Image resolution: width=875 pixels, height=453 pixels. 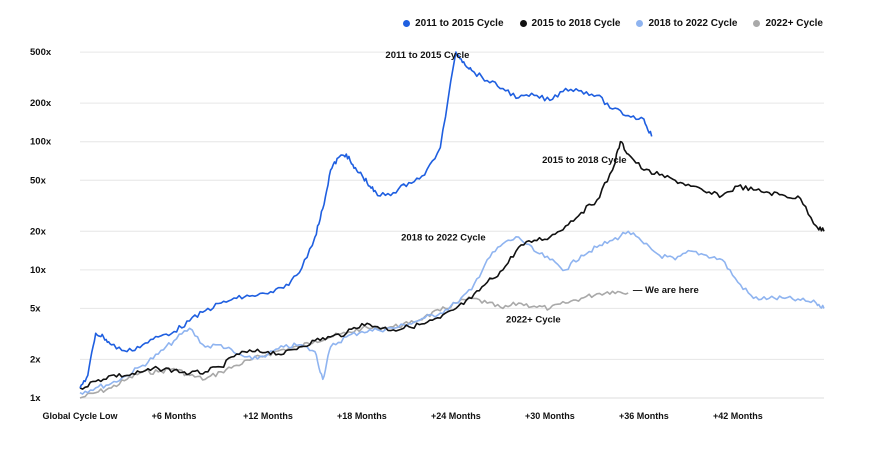 What do you see at coordinates (38, 180) in the screenshot?
I see `y-tick-label: 50x` at bounding box center [38, 180].